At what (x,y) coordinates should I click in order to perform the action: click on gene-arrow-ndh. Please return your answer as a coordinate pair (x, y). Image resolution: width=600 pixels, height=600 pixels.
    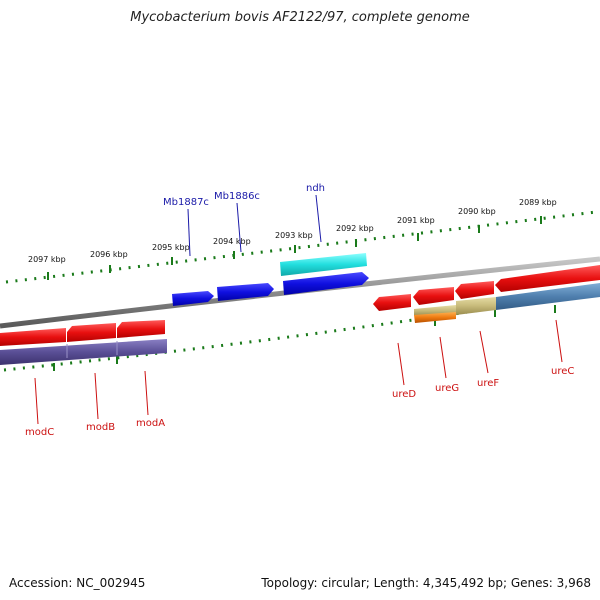
    Looking at the image, I should click on (326, 283).